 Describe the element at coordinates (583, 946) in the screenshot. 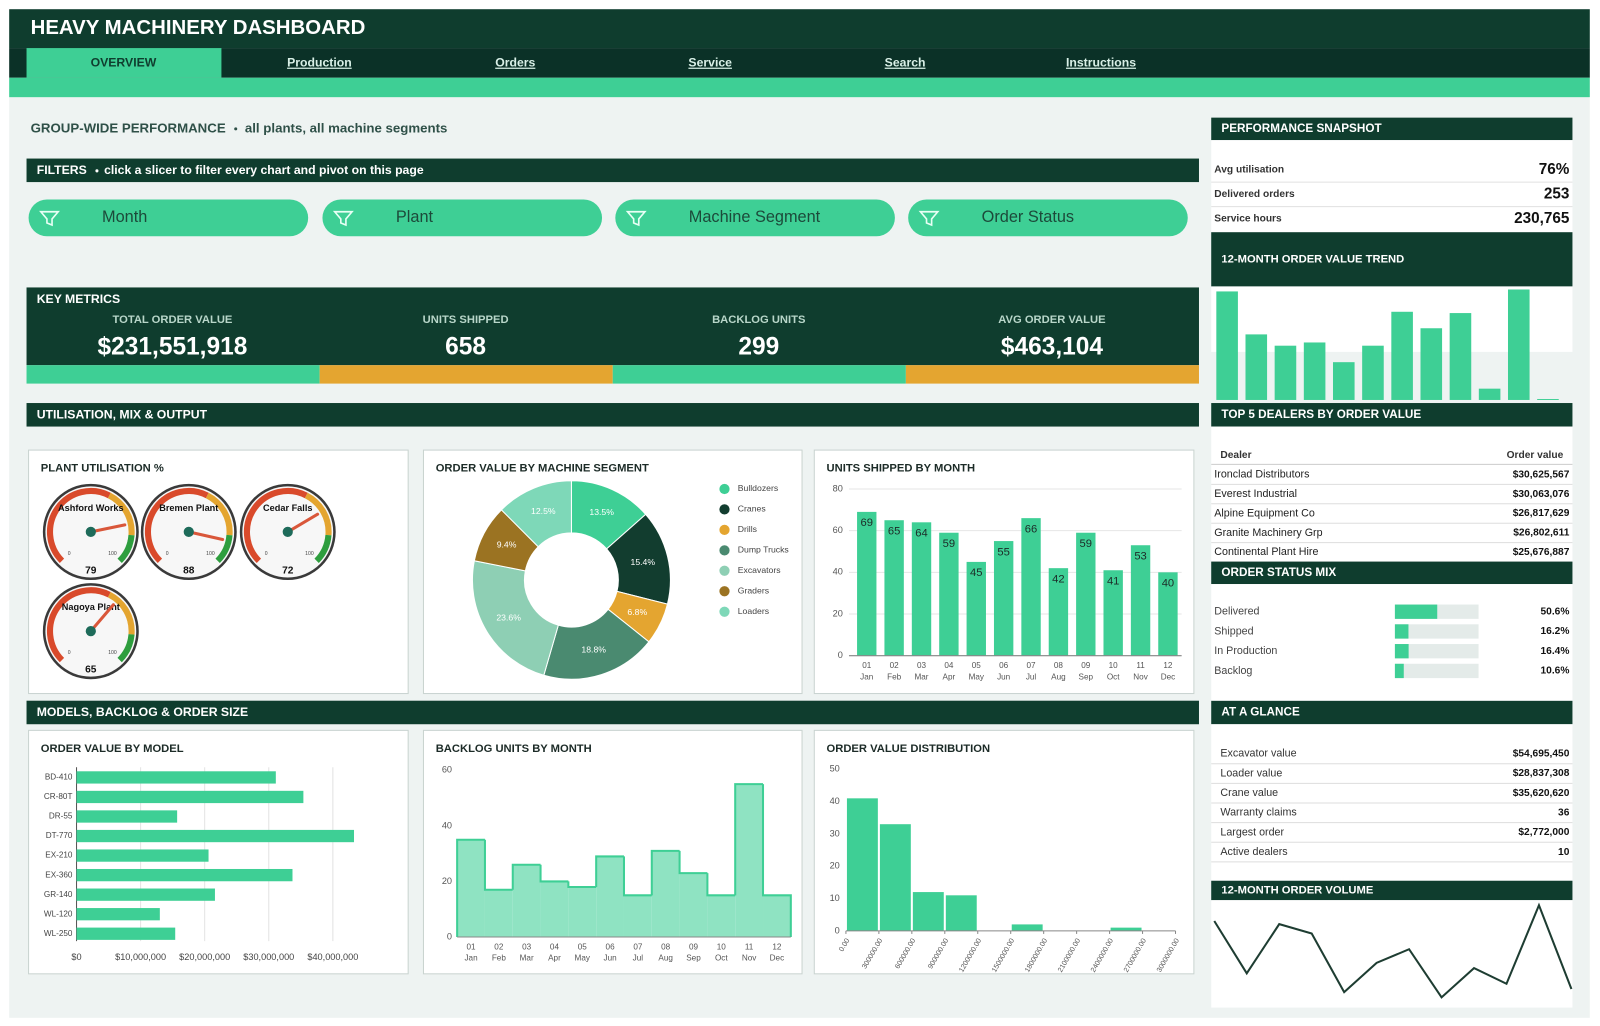

I see `x-tick-label: 05` at that location.